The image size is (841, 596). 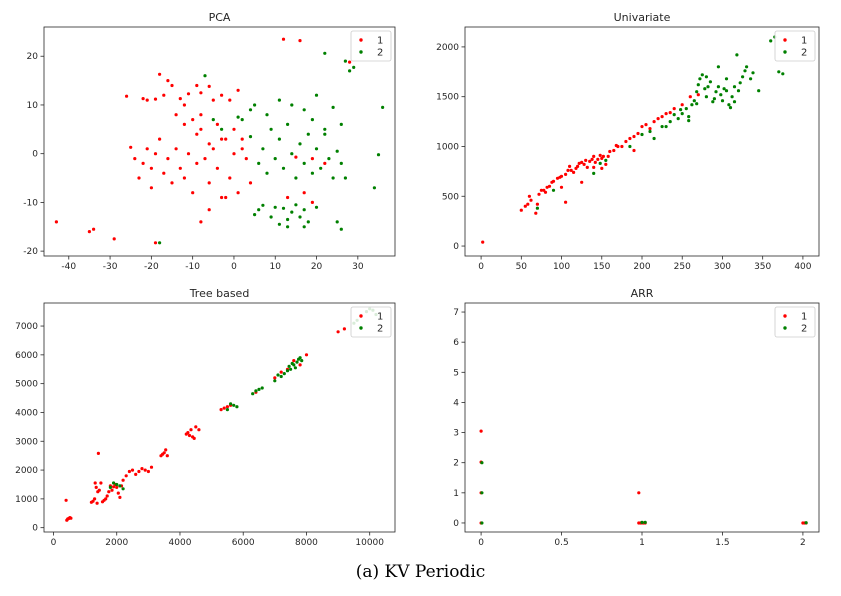 What do you see at coordinates (447, 48) in the screenshot?
I see `y-tick-label: 2000` at bounding box center [447, 48].